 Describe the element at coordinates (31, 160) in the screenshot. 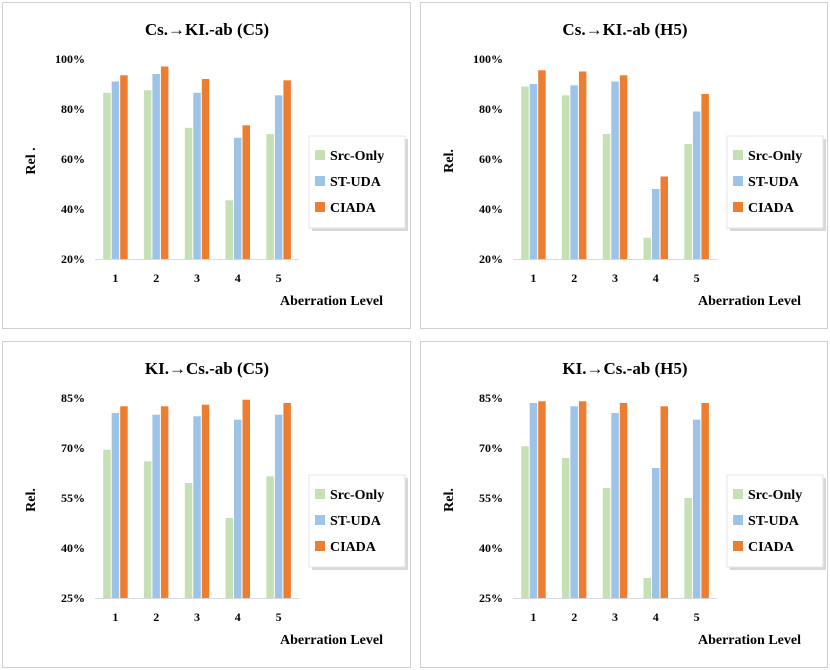

I see `y-axis-label: Rel .` at that location.